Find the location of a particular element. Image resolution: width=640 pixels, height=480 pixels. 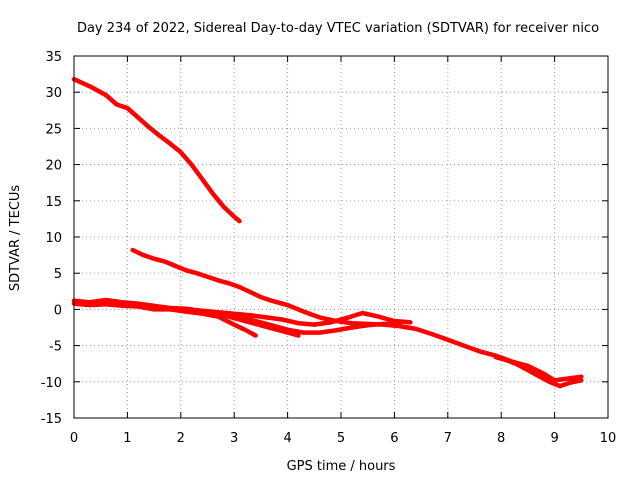

y-tick-label: 5 is located at coordinates (58, 274).